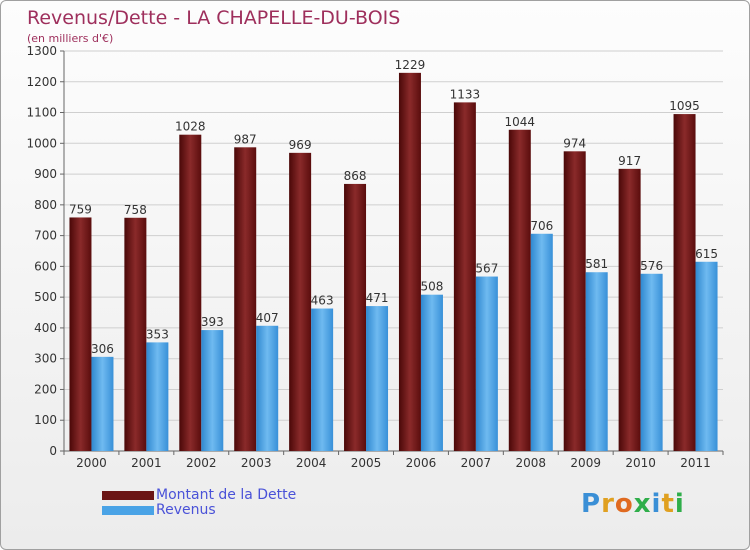 The height and width of the screenshot is (550, 750). Describe the element at coordinates (45, 236) in the screenshot. I see `y-tick-label: 700` at that location.